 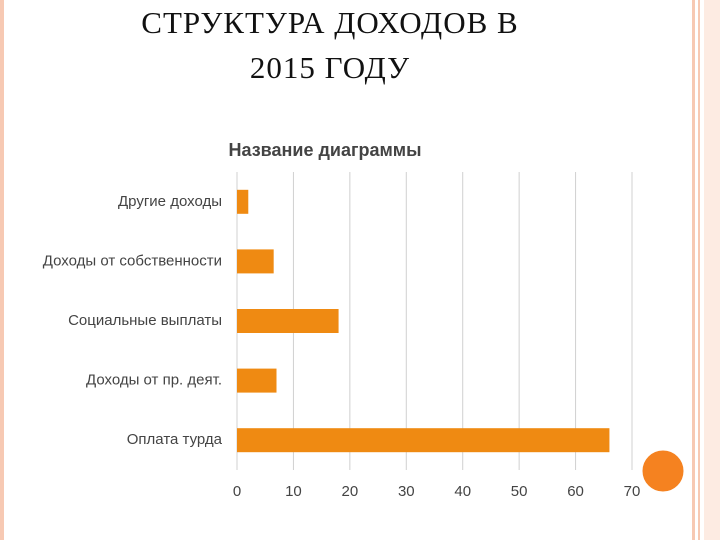 What do you see at coordinates (330, 67) in the screenshot?
I see `slide-title: 2015 ГОДУ` at bounding box center [330, 67].